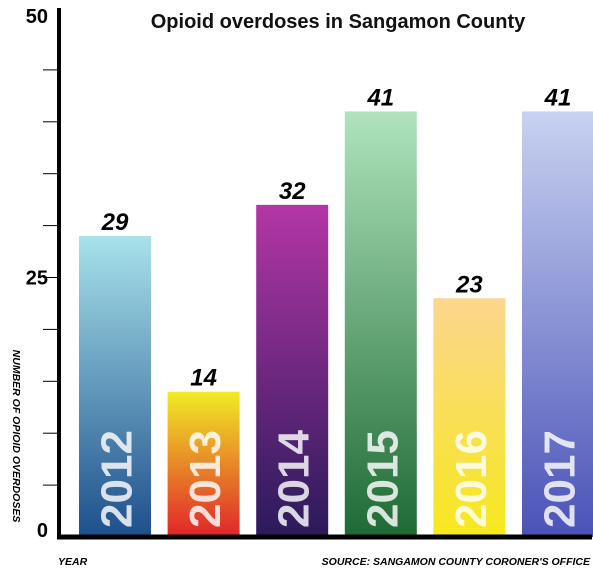  What do you see at coordinates (471, 479) in the screenshot?
I see `category-label-2016: 2016` at bounding box center [471, 479].